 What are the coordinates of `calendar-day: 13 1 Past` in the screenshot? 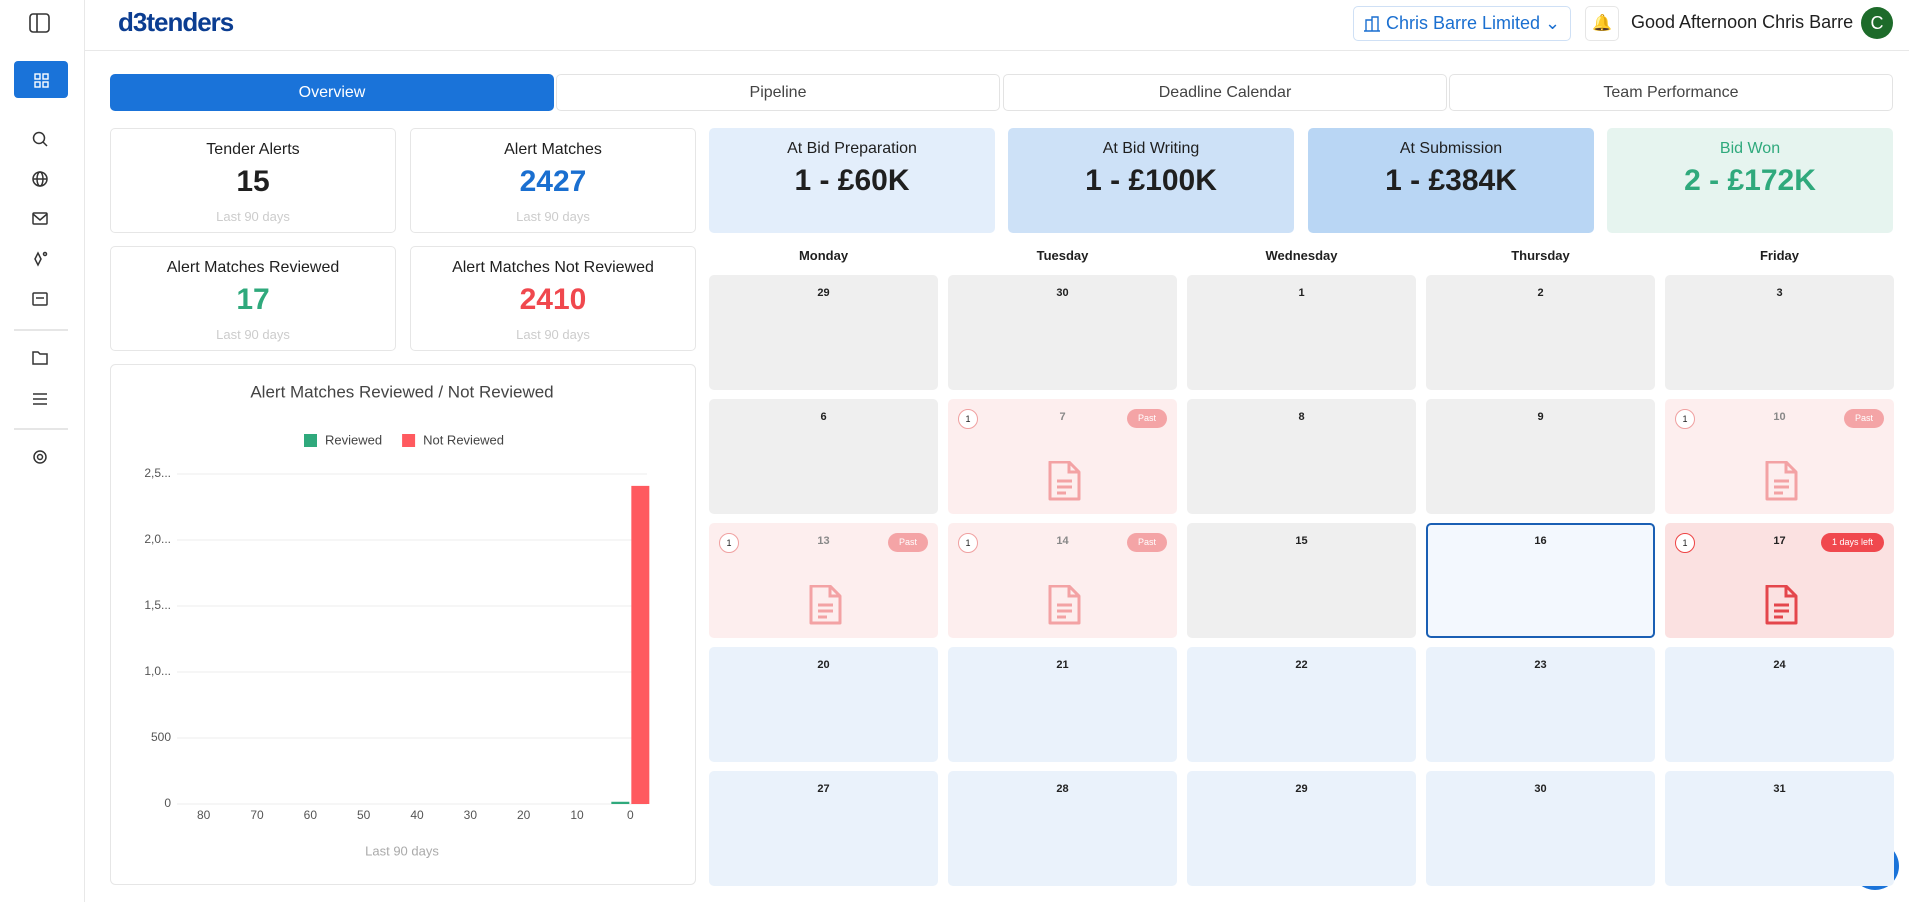 It's located at (823, 580).